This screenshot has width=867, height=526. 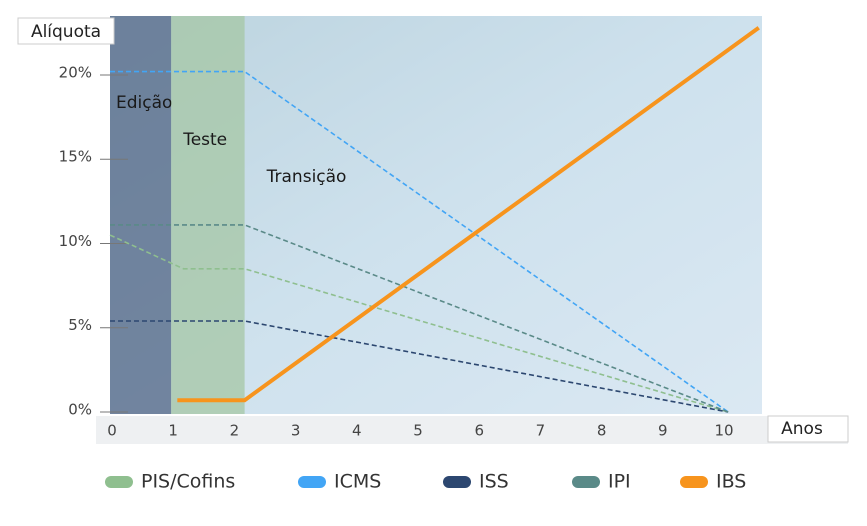 What do you see at coordinates (357, 482) in the screenshot?
I see `legend-label: ICMS` at bounding box center [357, 482].